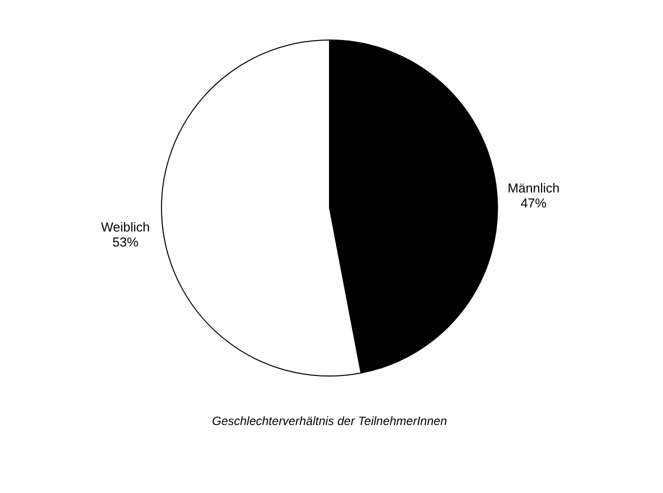 The image size is (663, 493). Describe the element at coordinates (330, 421) in the screenshot. I see `text: Geschlechterverhältnis der TeilnehmerInnen` at that location.